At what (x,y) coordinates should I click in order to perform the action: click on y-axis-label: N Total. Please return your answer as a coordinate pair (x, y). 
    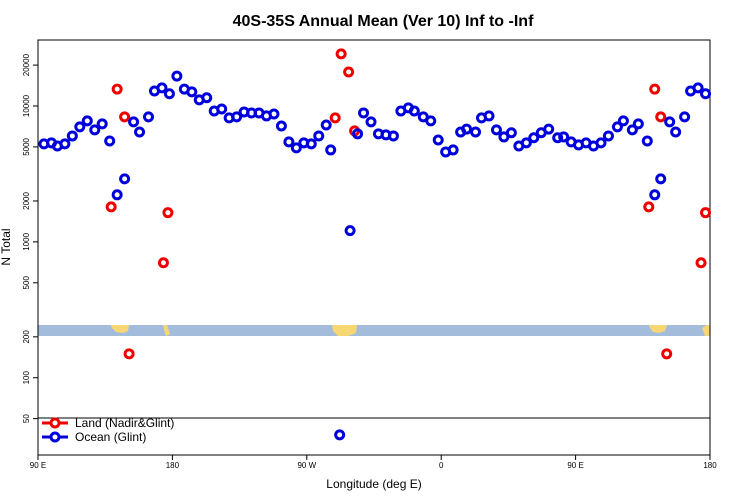
    Looking at the image, I should click on (6, 246).